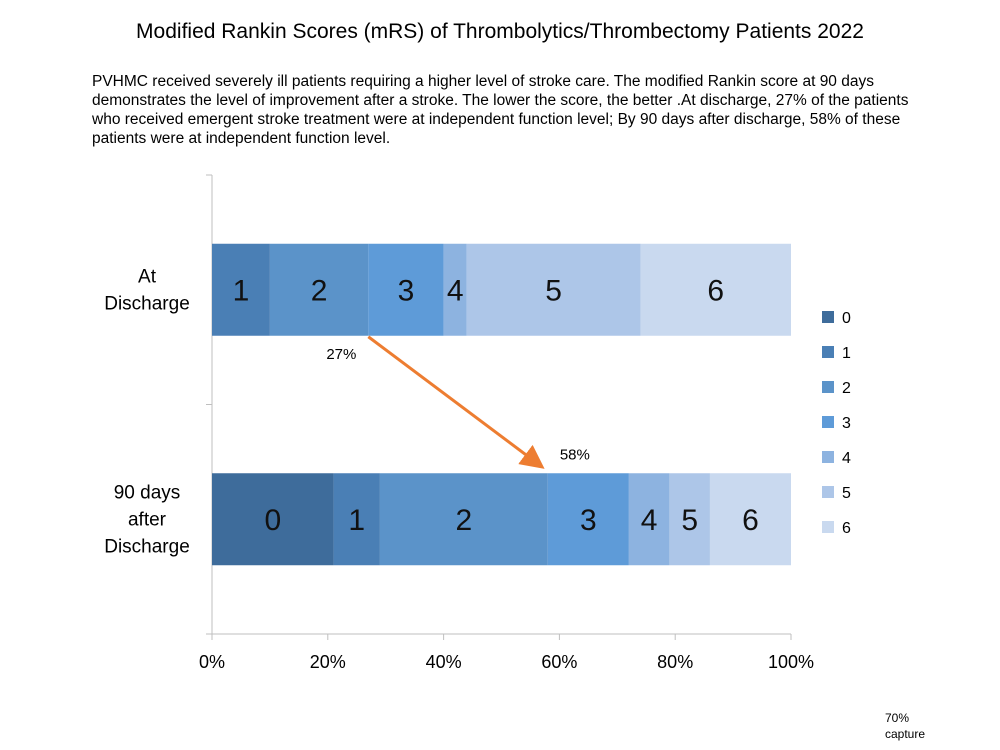 The width and height of the screenshot is (1000, 750). Describe the element at coordinates (846, 528) in the screenshot. I see `legend-label: 6` at that location.